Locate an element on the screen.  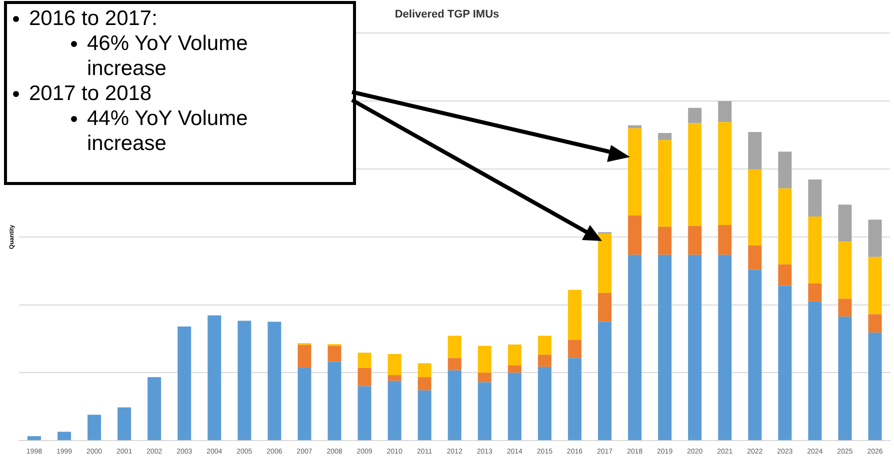
annotation: 44% YoY Volume increase is located at coordinates (168, 131).